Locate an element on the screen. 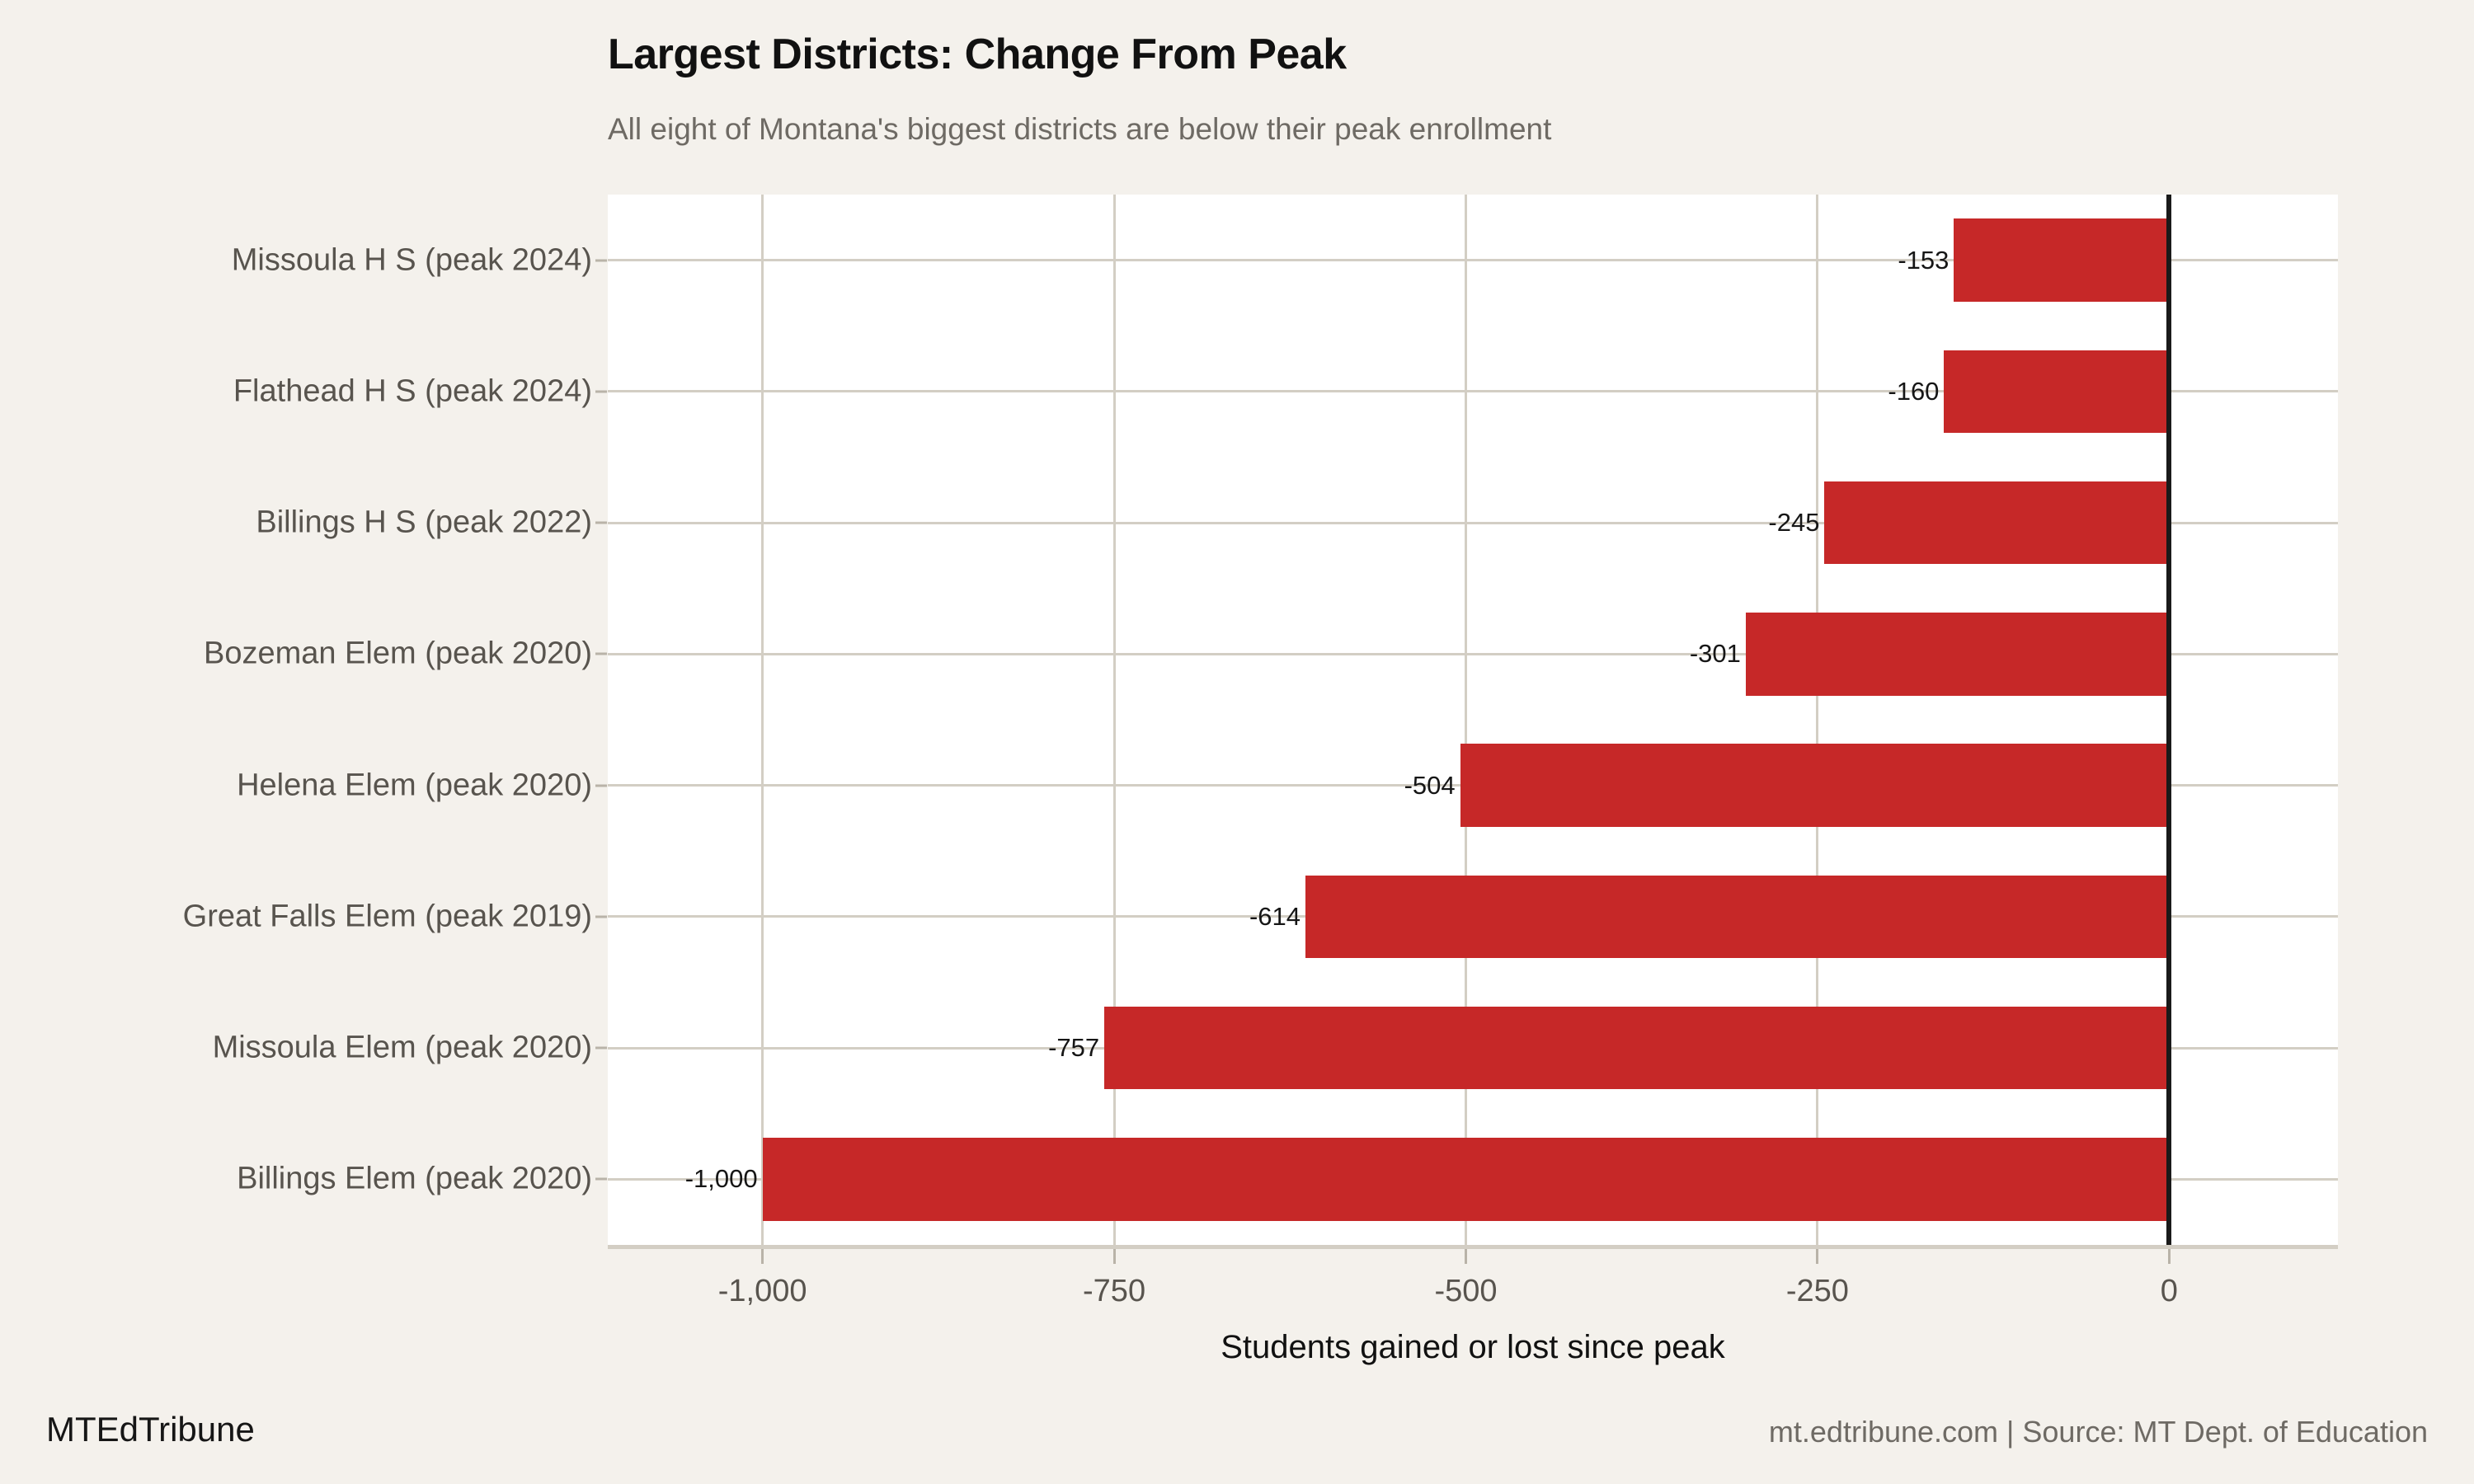 The height and width of the screenshot is (1484, 2474). x-axis-title: Students gained or lost since peak is located at coordinates (1473, 1347).